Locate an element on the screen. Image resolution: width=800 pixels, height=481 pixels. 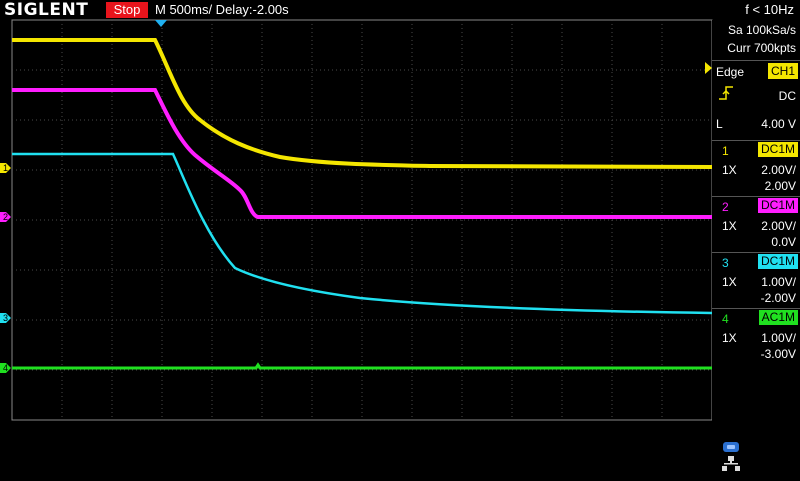
channel-number: 1 is located at coordinates (725, 151).